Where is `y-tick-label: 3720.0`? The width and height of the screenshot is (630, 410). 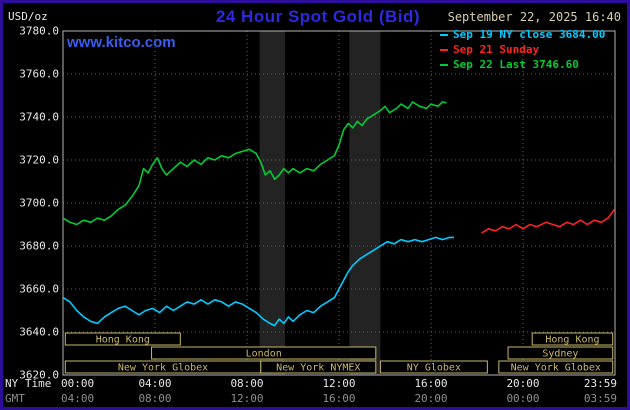
y-tick-label: 3720.0 is located at coordinates (39, 160).